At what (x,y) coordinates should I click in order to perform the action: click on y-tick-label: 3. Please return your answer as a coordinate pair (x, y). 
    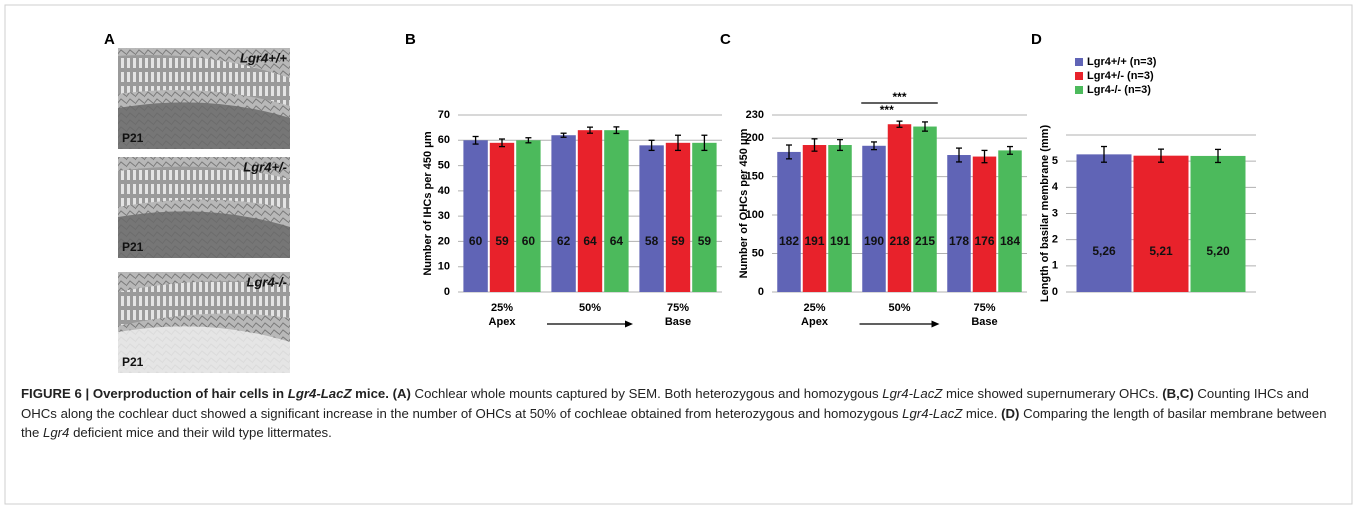
    Looking at the image, I should click on (1055, 213).